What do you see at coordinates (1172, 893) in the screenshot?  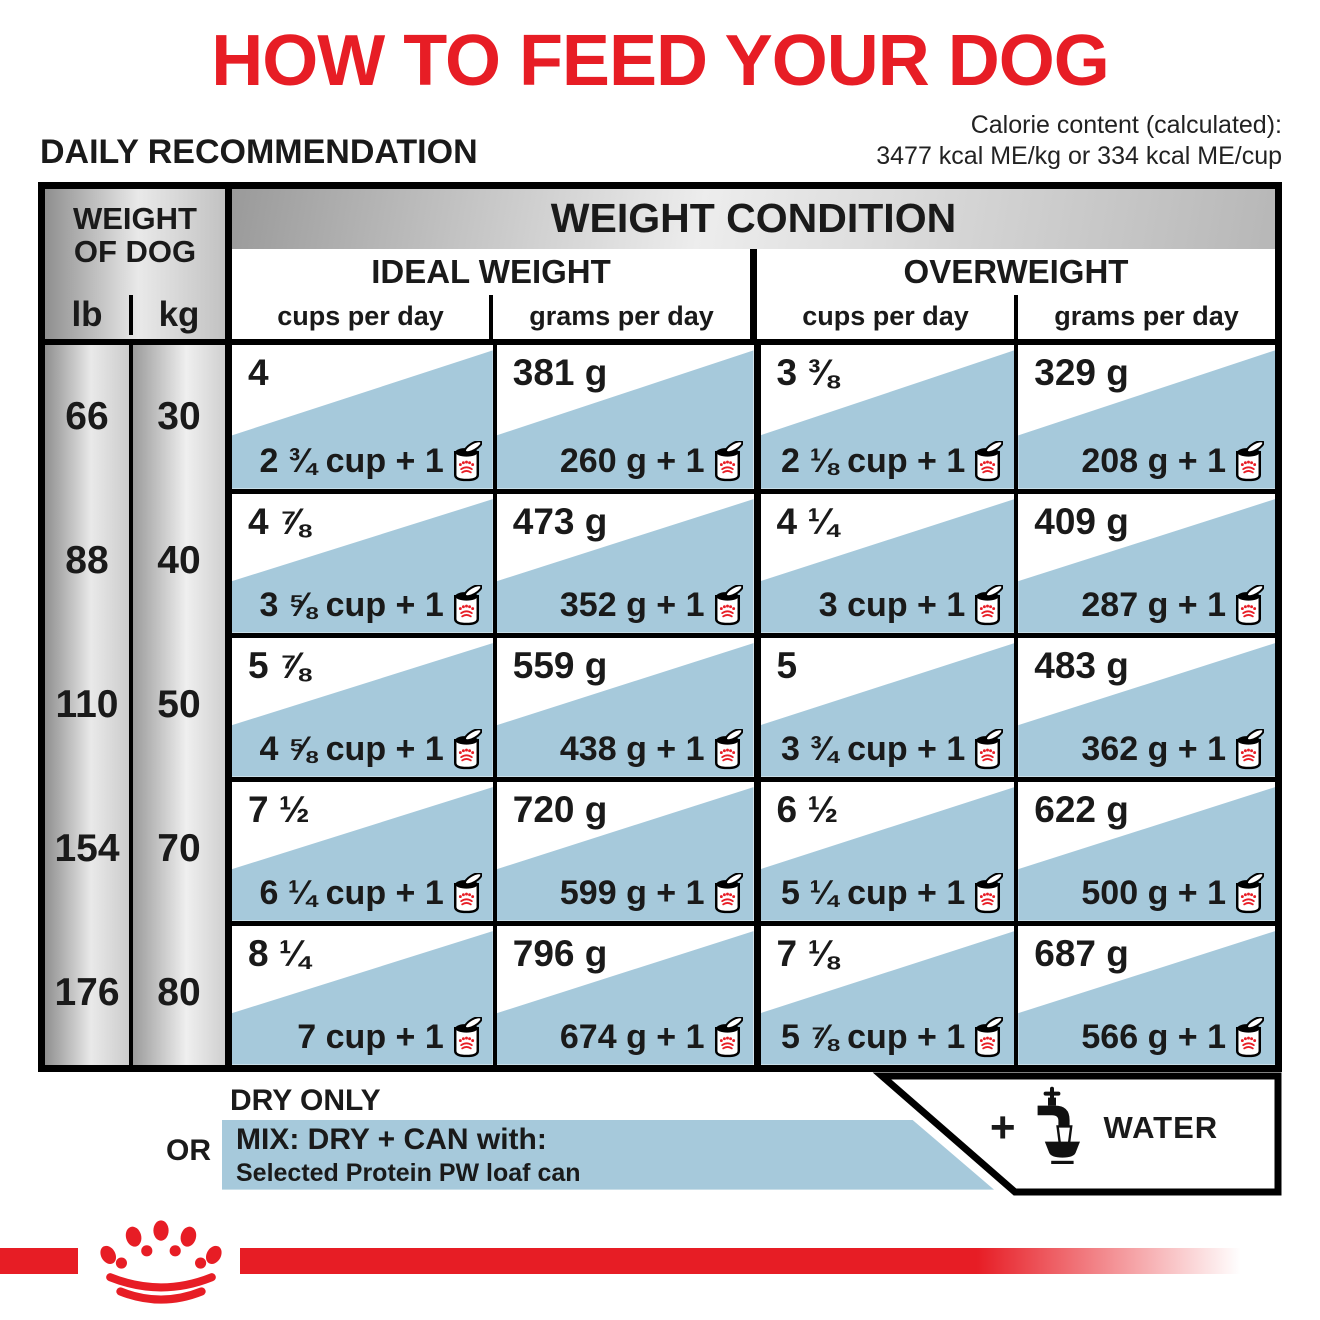 I see `mix-amount: 500 g + 1` at bounding box center [1172, 893].